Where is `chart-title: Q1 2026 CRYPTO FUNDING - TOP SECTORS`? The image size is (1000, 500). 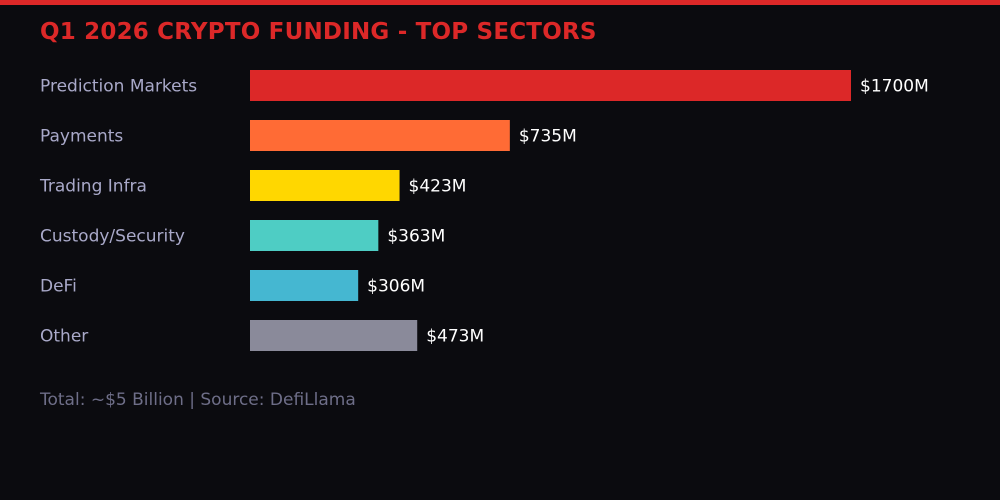
chart-title: Q1 2026 CRYPTO FUNDING - TOP SECTORS is located at coordinates (318, 32).